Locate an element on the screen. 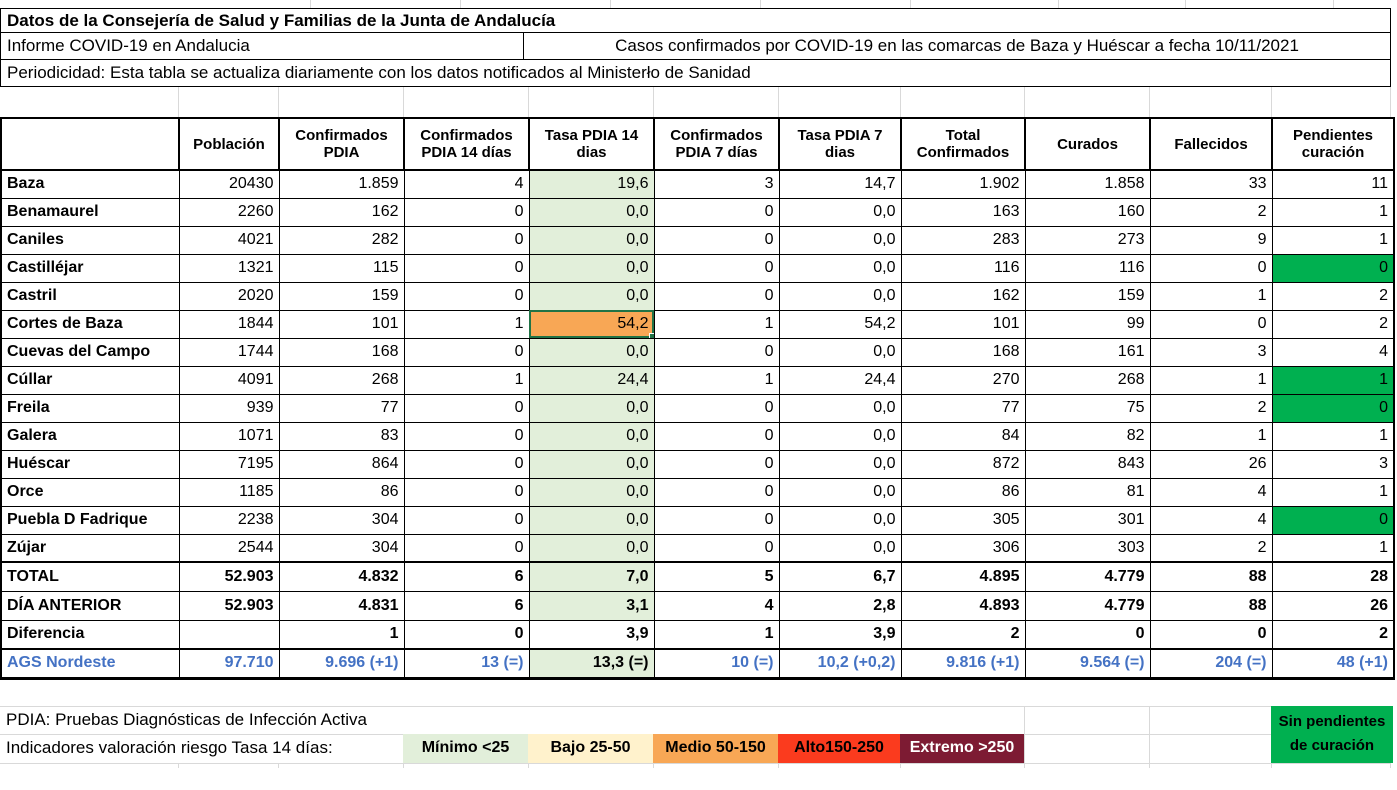  table-cell: 116 is located at coordinates (963, 268).